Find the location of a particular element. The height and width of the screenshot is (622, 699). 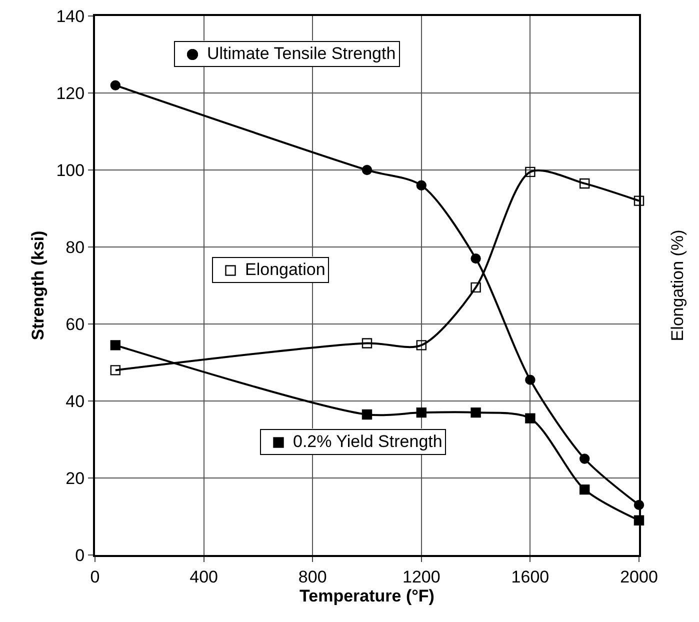

y-tick-label: 140 is located at coordinates (70, 16).